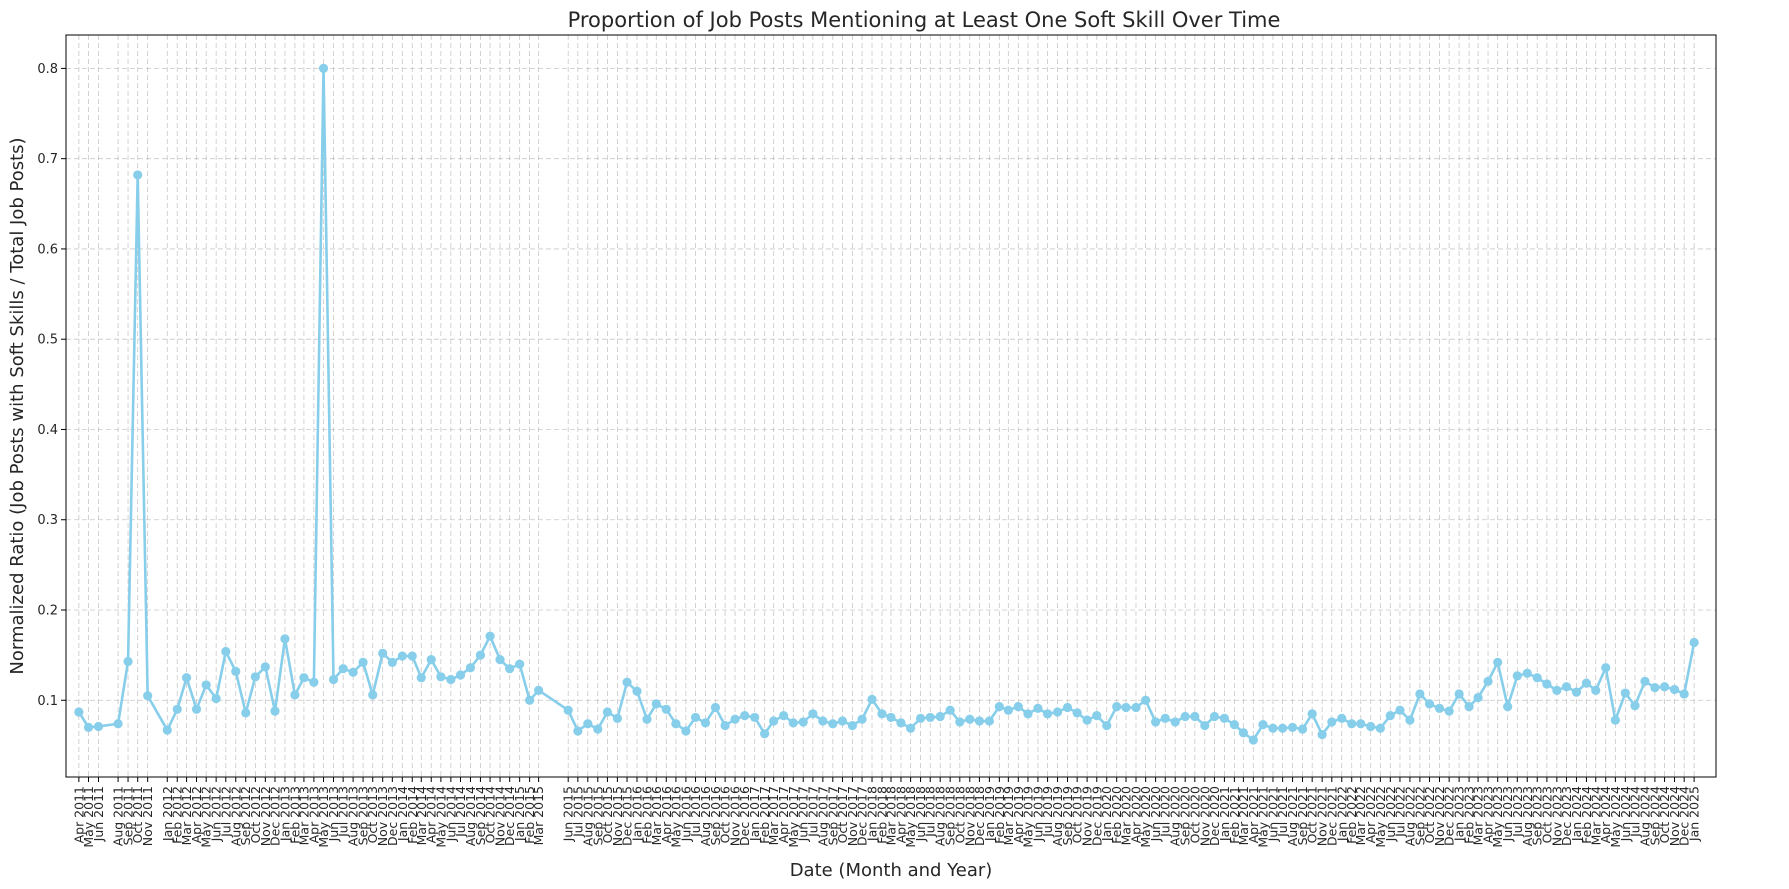 This screenshot has width=1789, height=889. Describe the element at coordinates (1449, 816) in the screenshot. I see `x-tick-label: Dec 2022` at that location.